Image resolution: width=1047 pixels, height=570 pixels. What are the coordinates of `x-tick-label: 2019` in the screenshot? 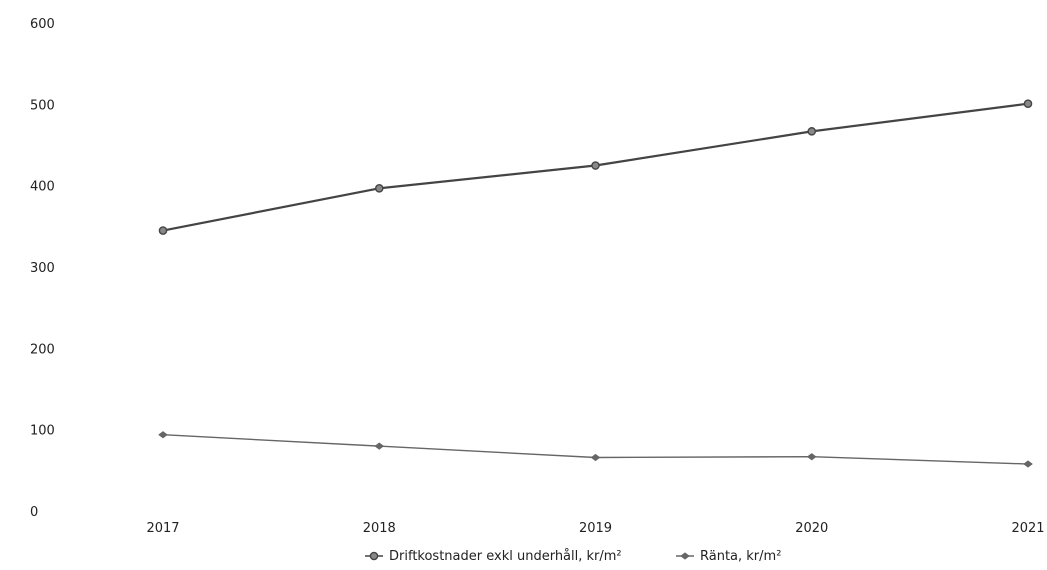 It's located at (595, 528).